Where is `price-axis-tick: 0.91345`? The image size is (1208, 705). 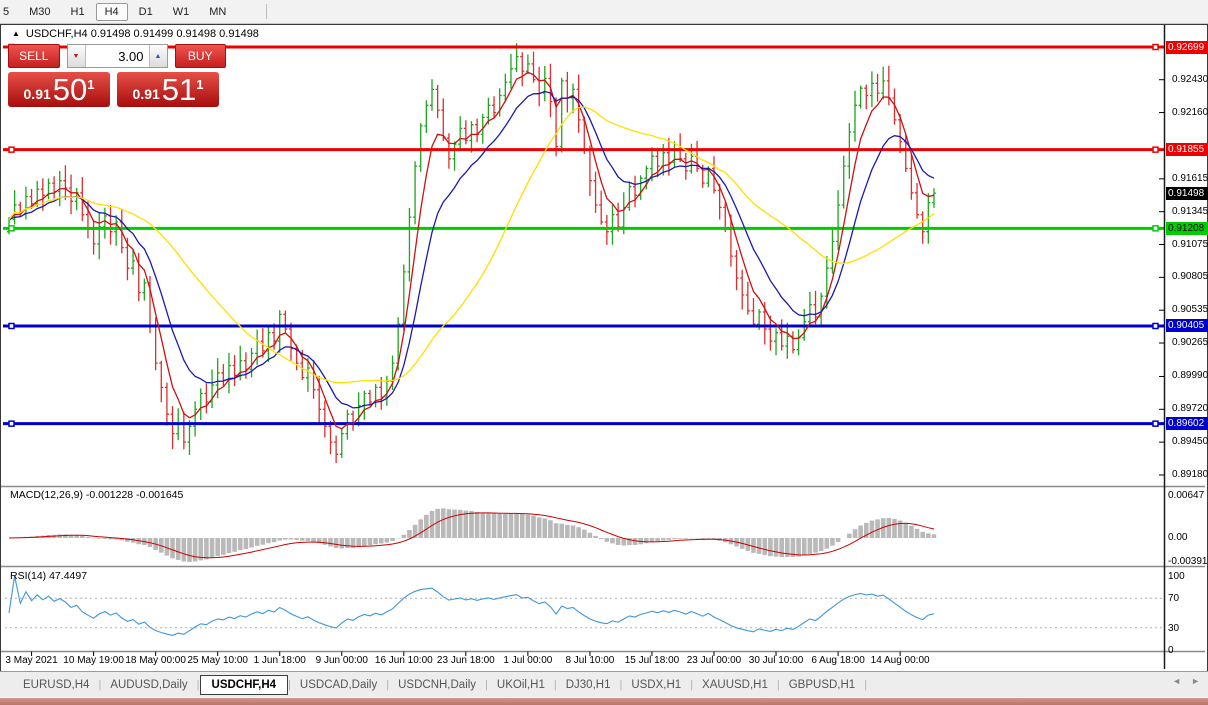 price-axis-tick: 0.91345 is located at coordinates (1190, 211).